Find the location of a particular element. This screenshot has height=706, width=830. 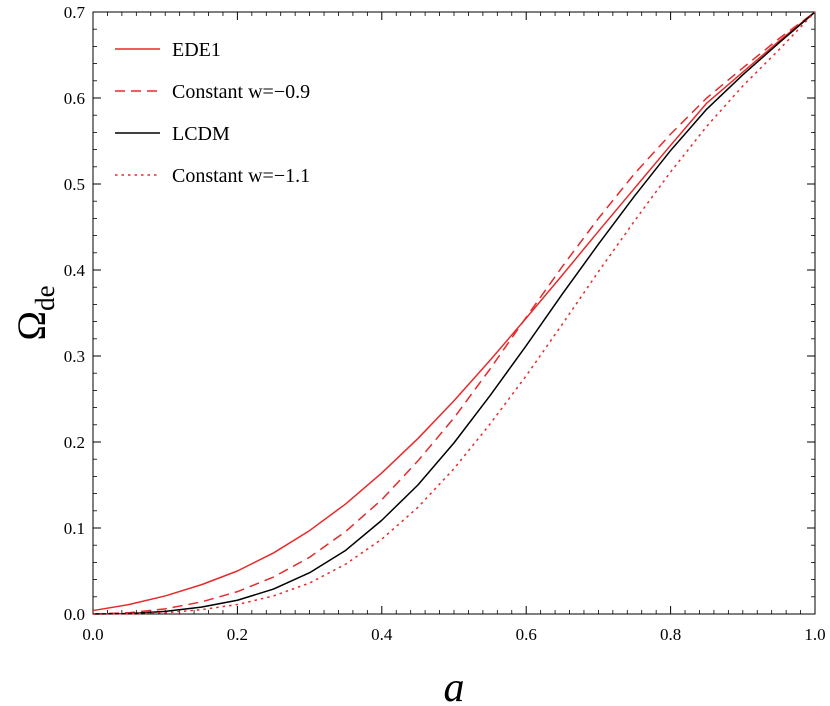

y-axis-title: Ωde is located at coordinates (34, 312).